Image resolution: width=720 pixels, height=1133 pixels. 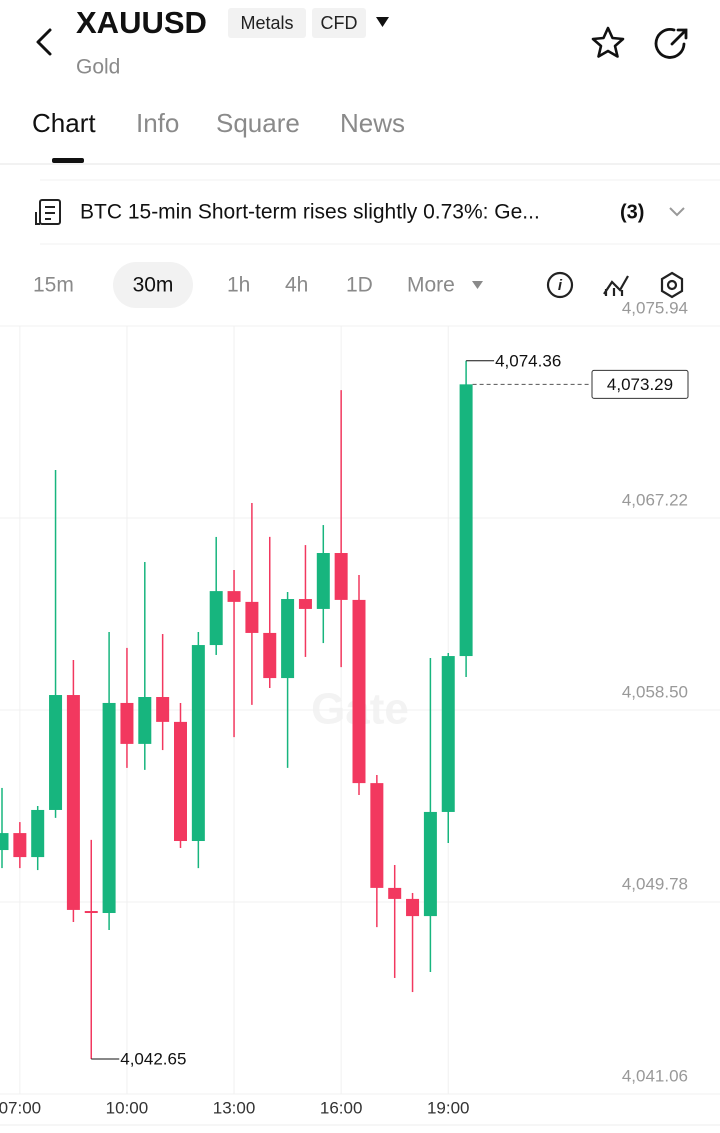 I want to click on last-price-box, so click(x=640, y=384).